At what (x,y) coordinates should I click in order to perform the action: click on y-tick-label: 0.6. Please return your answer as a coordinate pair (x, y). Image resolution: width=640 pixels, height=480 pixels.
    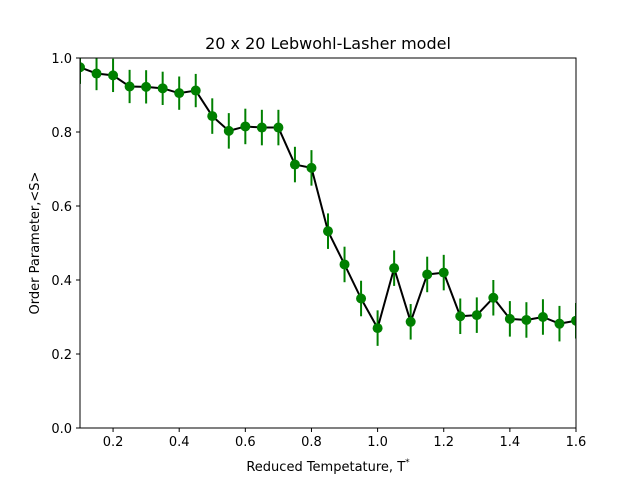
    Looking at the image, I should click on (61, 207).